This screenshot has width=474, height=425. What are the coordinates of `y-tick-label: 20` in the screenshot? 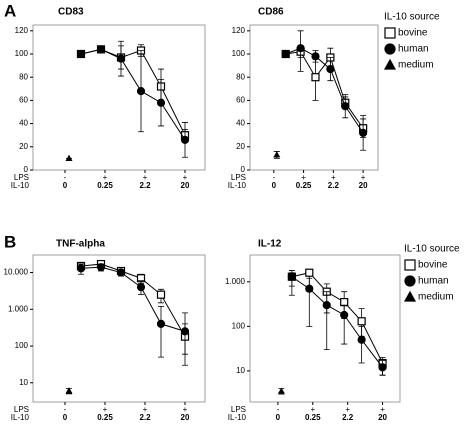 It's located at (240, 146).